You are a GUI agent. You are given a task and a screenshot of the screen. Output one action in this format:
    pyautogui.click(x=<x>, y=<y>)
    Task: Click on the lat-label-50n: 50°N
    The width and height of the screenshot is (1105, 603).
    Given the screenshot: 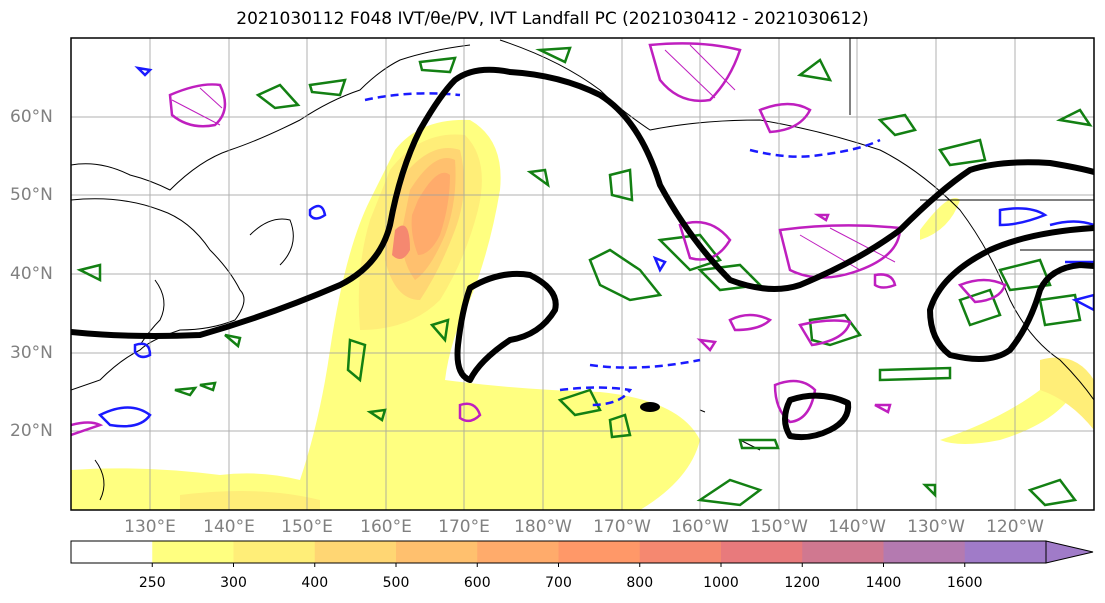 What is the action you would take?
    pyautogui.click(x=31, y=195)
    